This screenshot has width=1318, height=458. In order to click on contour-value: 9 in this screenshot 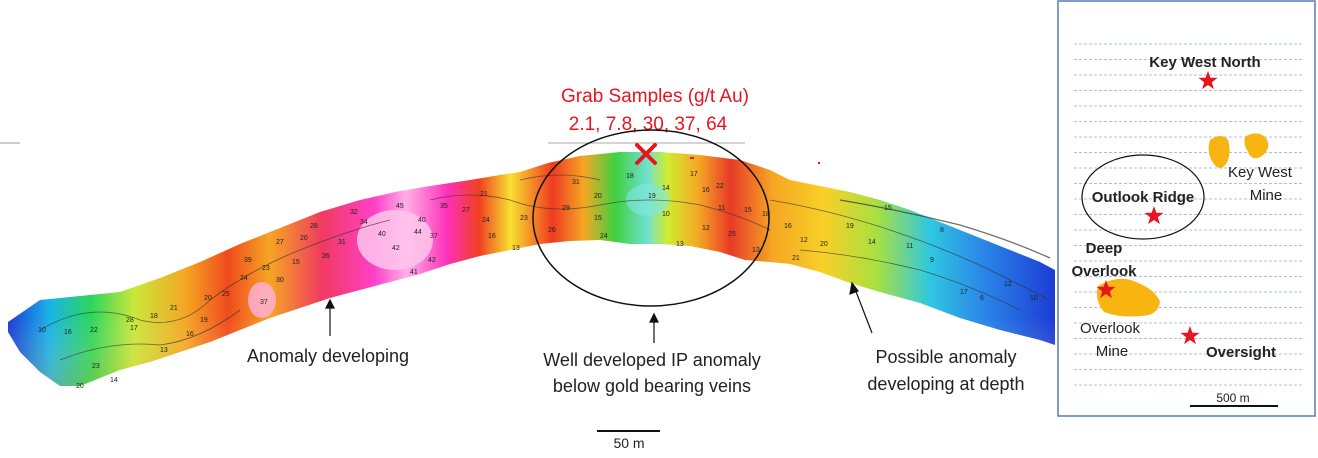, I will do `click(932, 260)`.